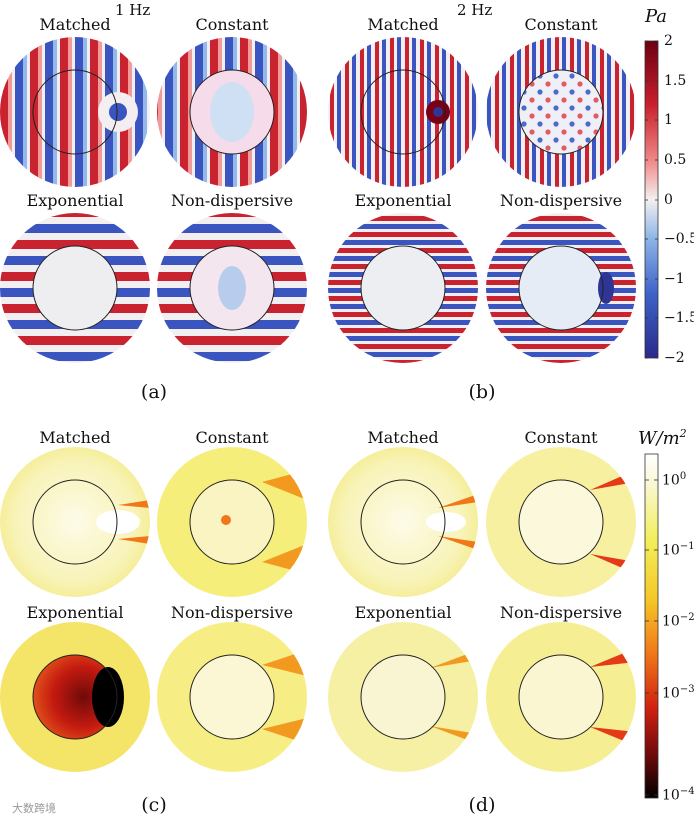 This screenshot has height=821, width=694. Describe the element at coordinates (656, 16) in the screenshot. I see `pressure-unit-label: Pa` at that location.